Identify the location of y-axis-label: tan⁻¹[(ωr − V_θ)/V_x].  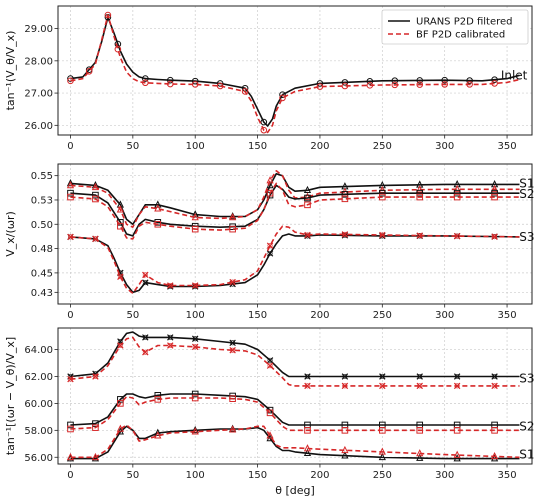
(10, 396).